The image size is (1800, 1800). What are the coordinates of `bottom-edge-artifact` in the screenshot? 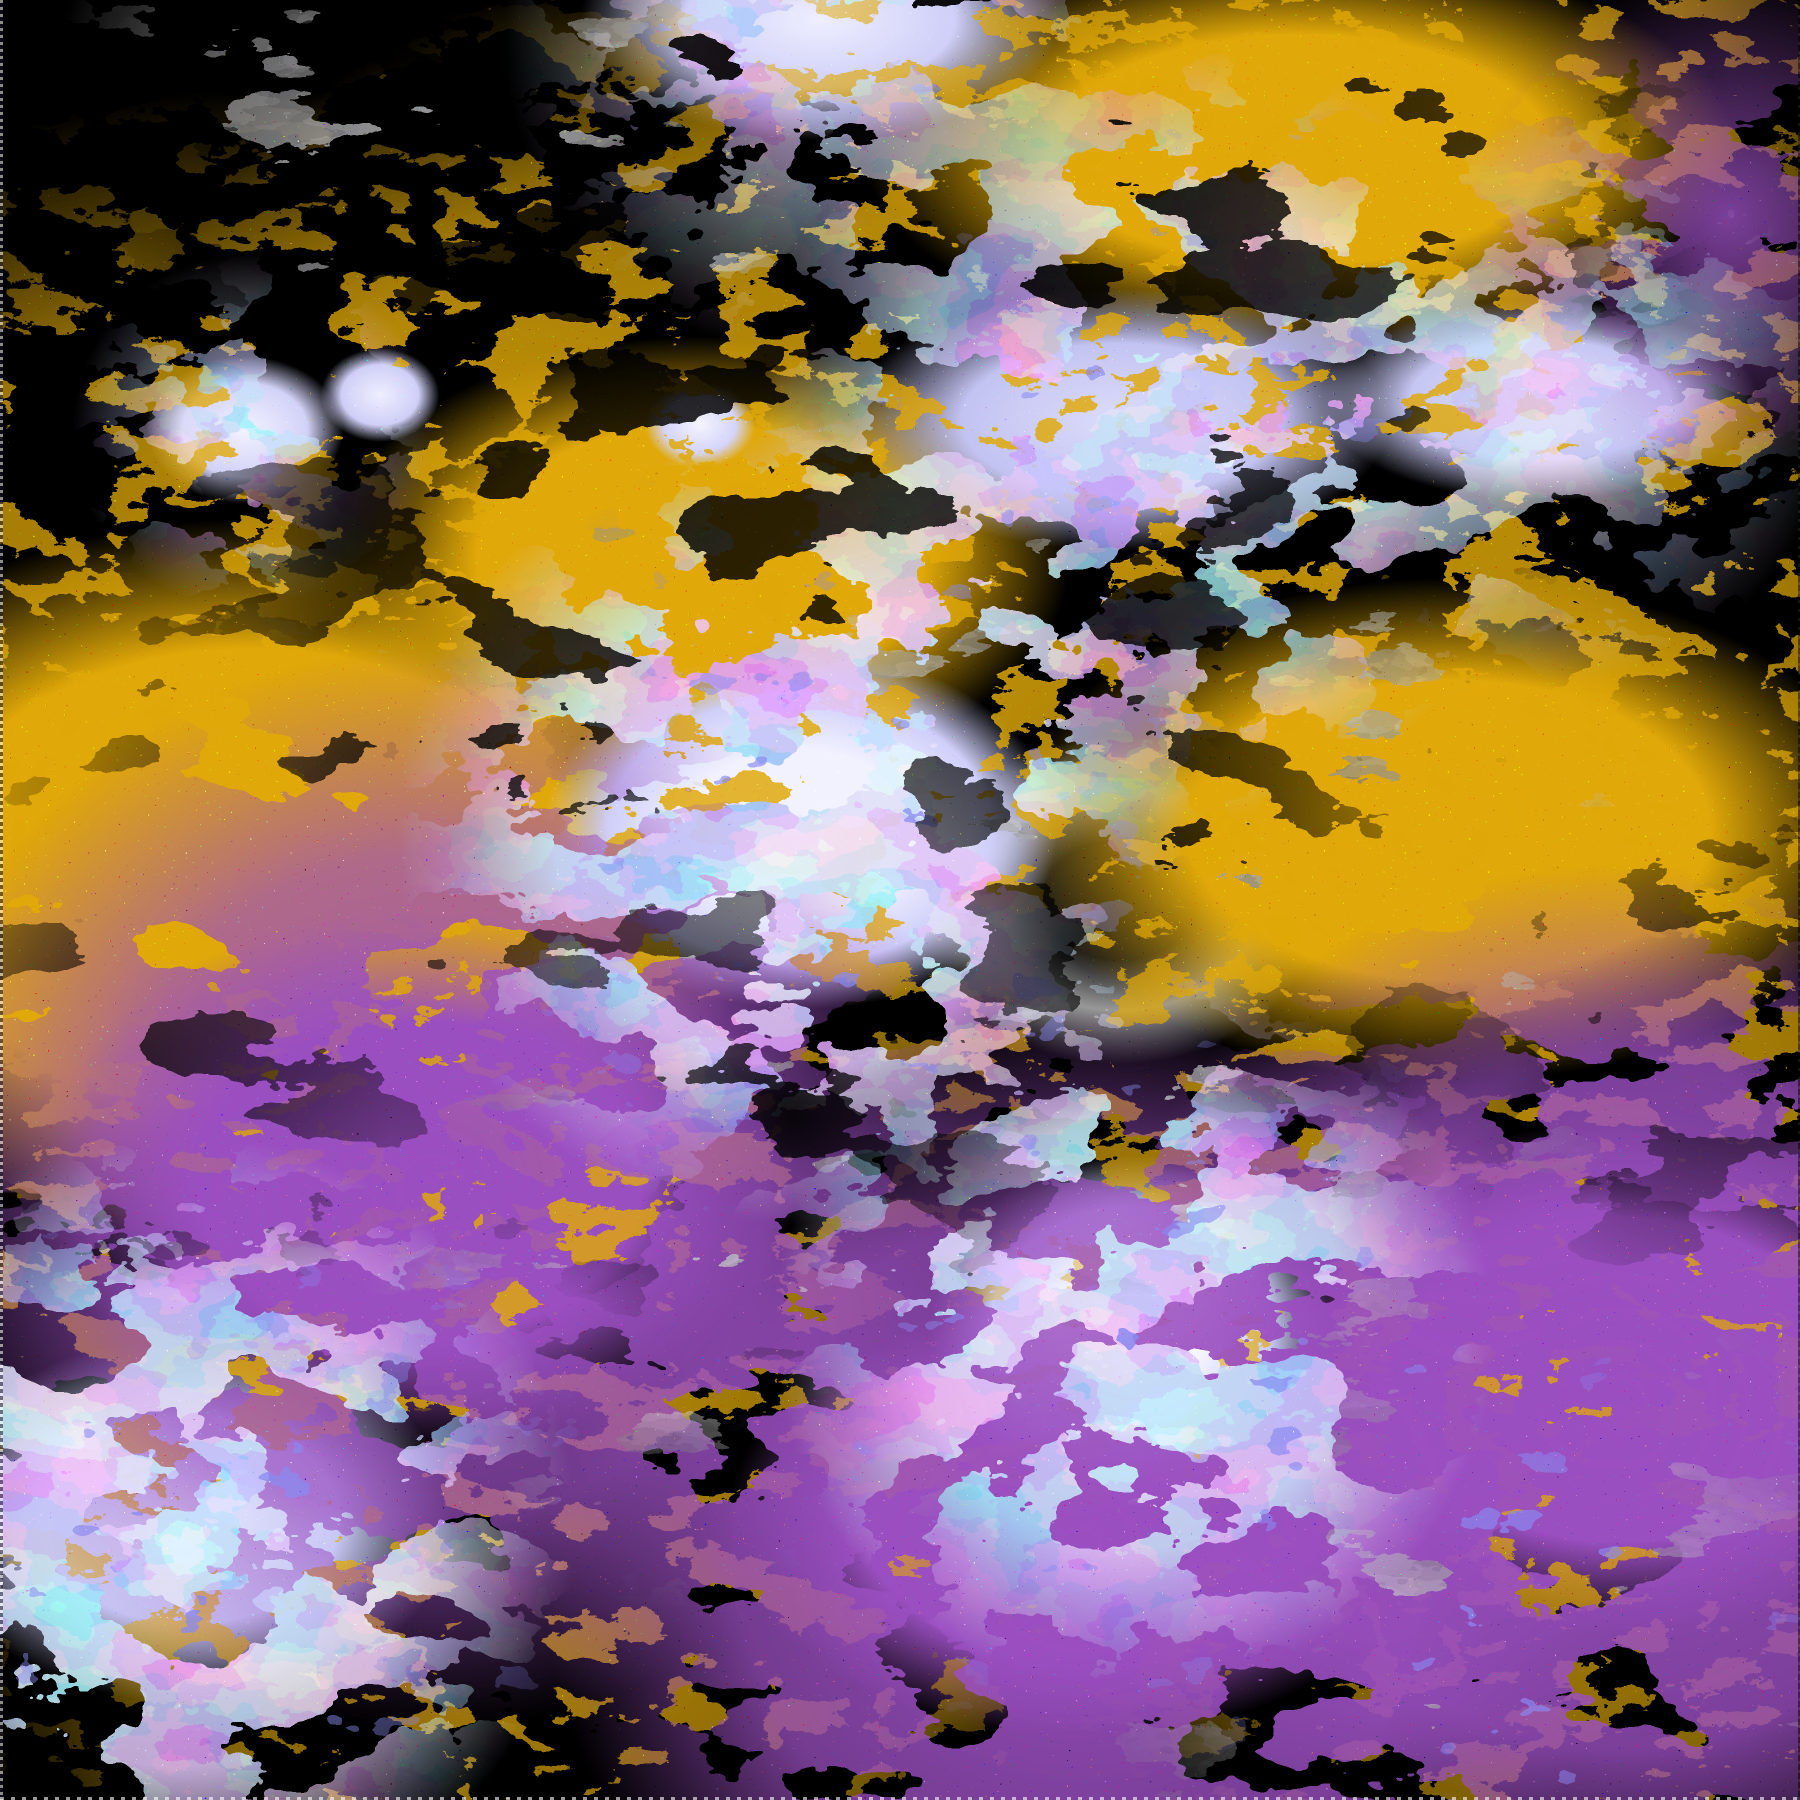 It's located at (900, 1798).